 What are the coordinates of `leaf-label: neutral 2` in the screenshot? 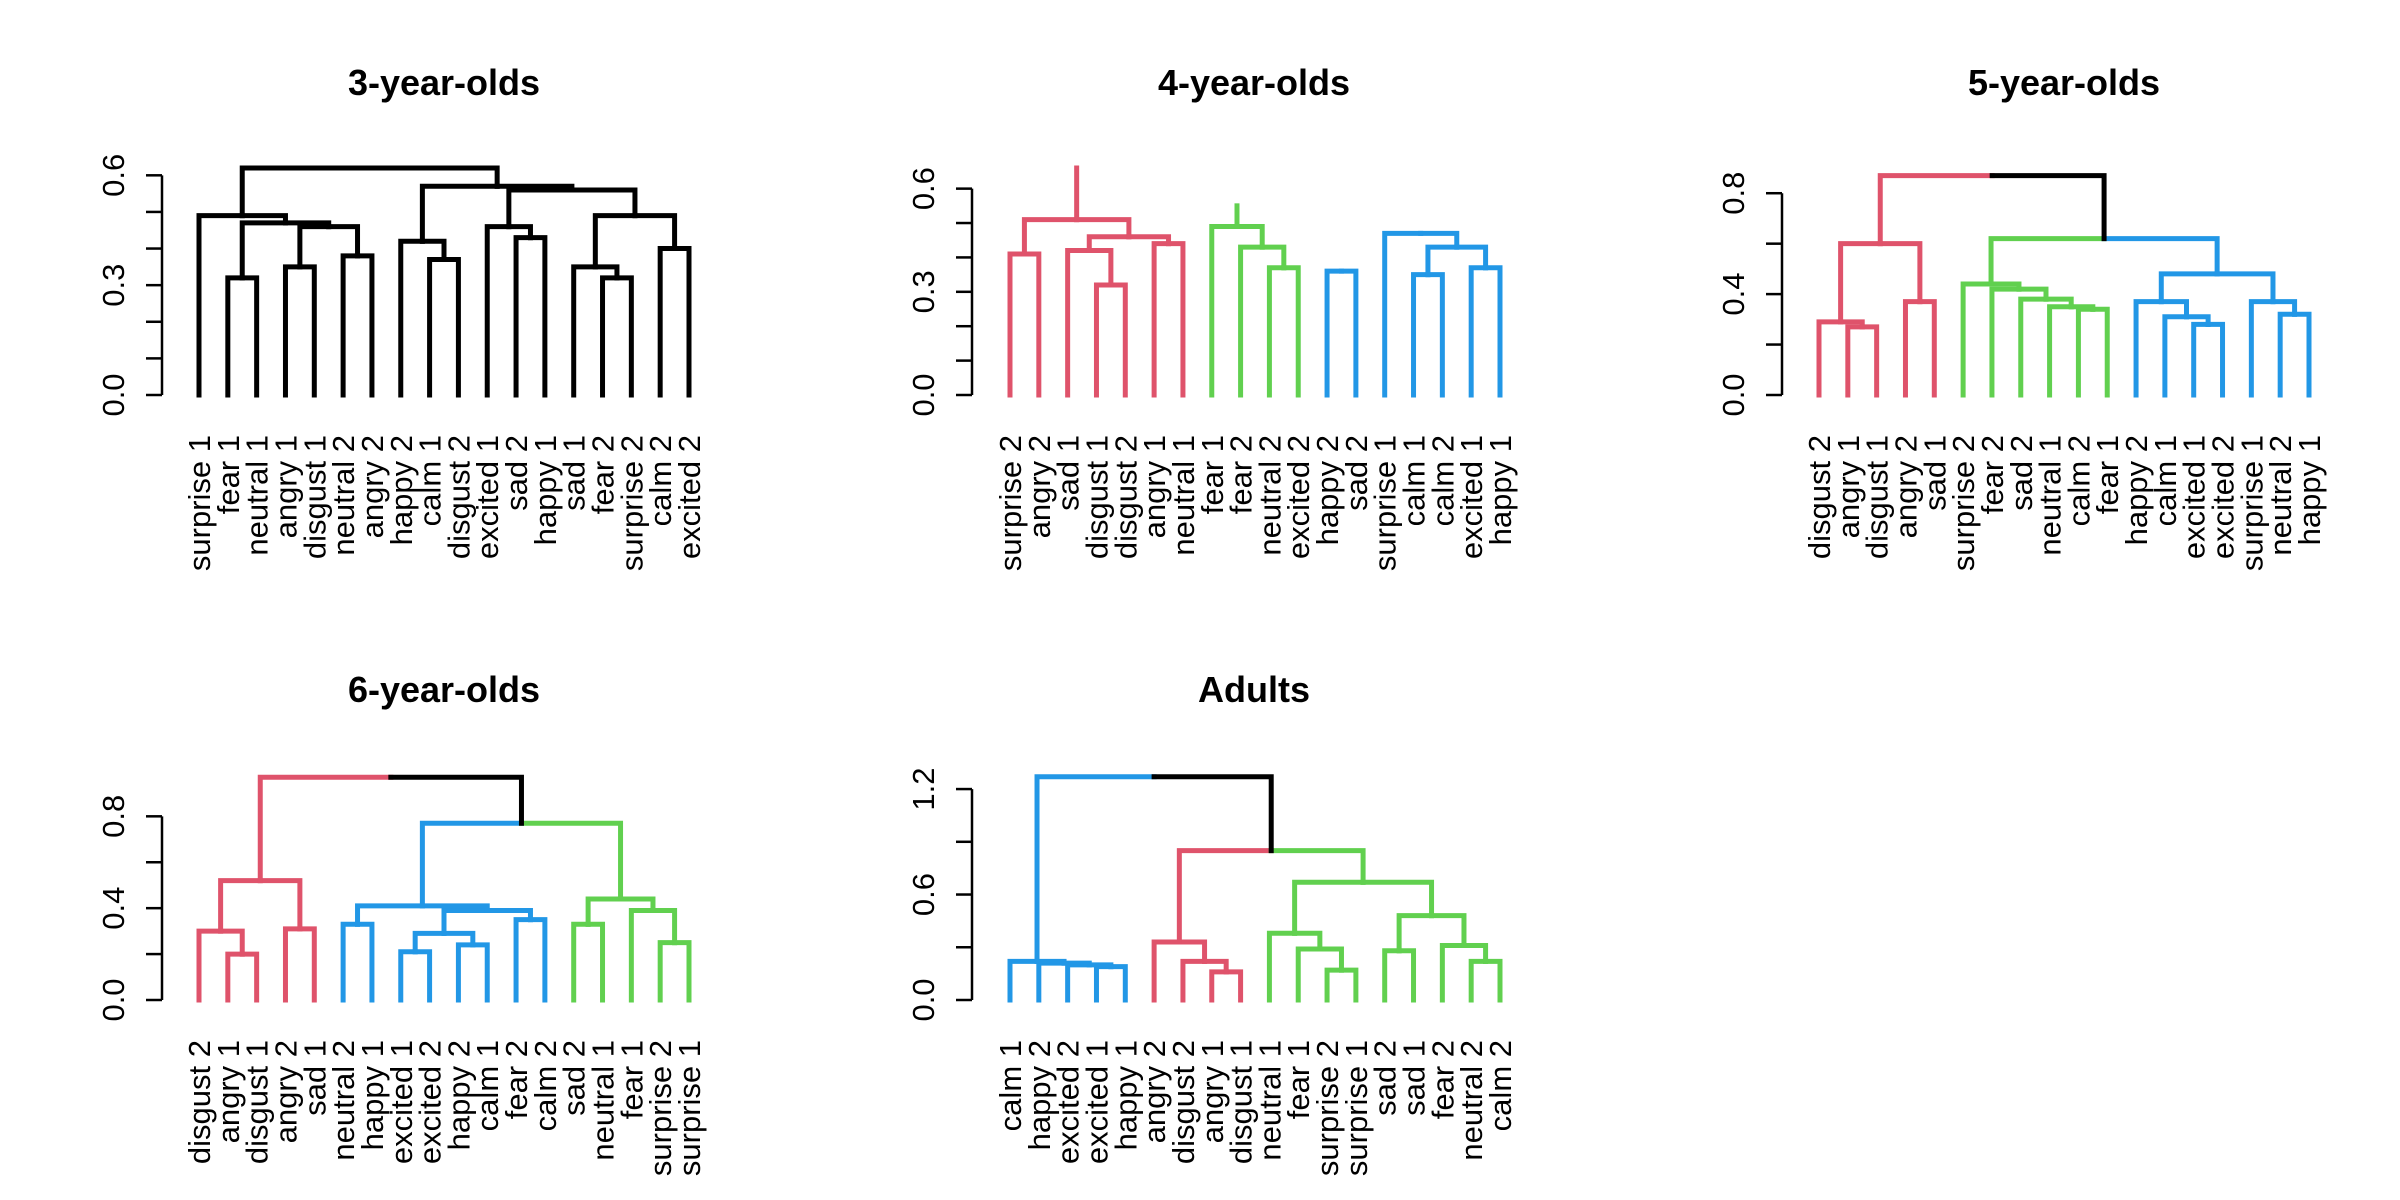 It's located at (2280, 495).